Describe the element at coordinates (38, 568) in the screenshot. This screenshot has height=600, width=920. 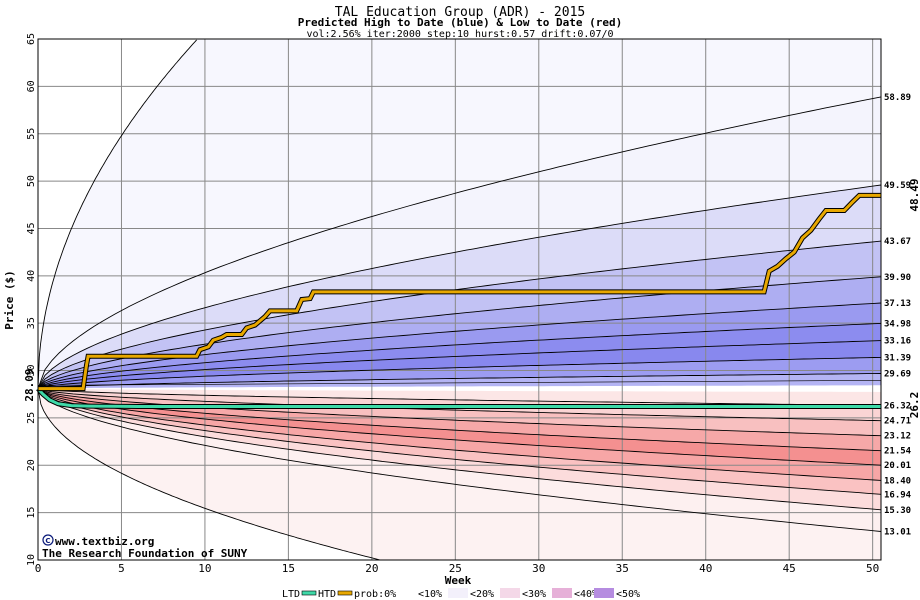
I see `x-tick-label: 0` at that location.